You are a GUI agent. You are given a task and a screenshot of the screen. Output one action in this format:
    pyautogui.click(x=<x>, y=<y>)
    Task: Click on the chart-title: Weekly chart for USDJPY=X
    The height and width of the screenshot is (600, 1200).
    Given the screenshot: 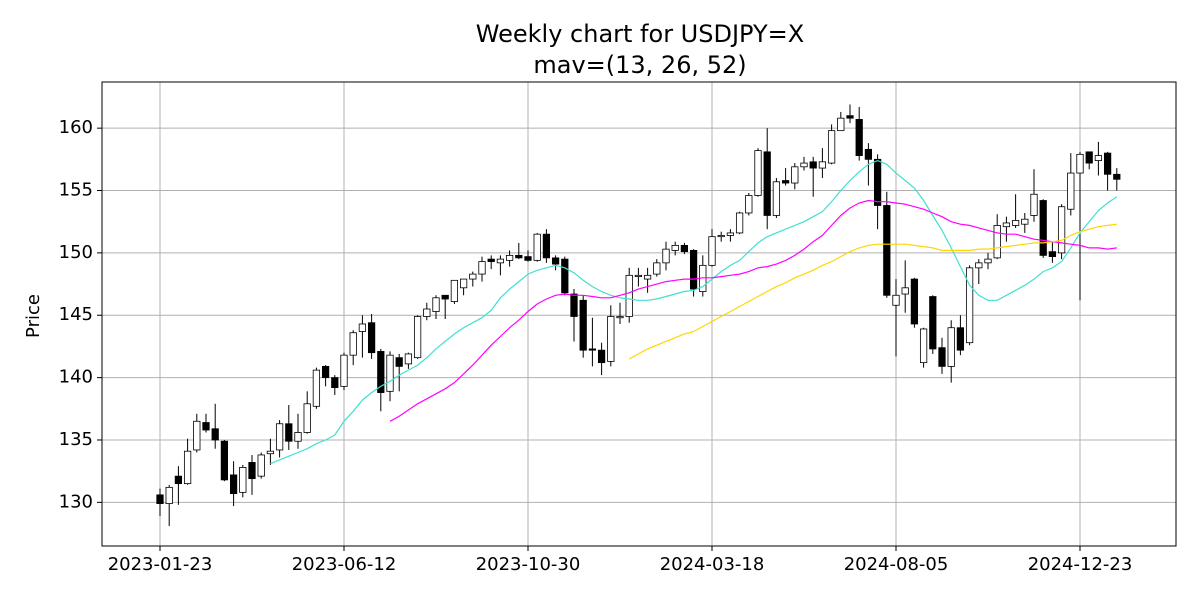 What is the action you would take?
    pyautogui.click(x=640, y=34)
    